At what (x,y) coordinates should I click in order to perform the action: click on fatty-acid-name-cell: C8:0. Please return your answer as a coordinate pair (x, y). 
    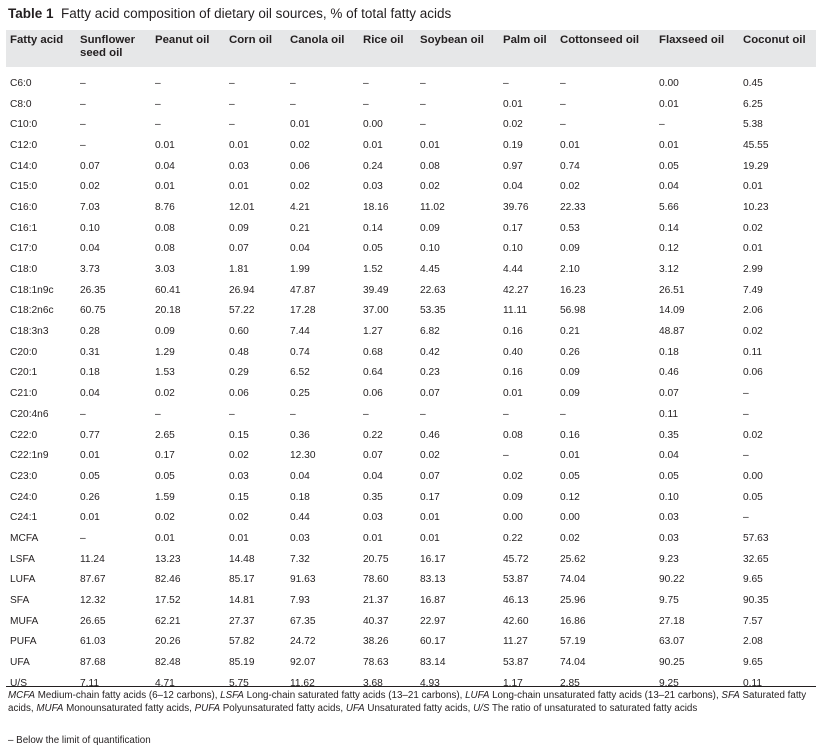
    Looking at the image, I should click on (21, 104).